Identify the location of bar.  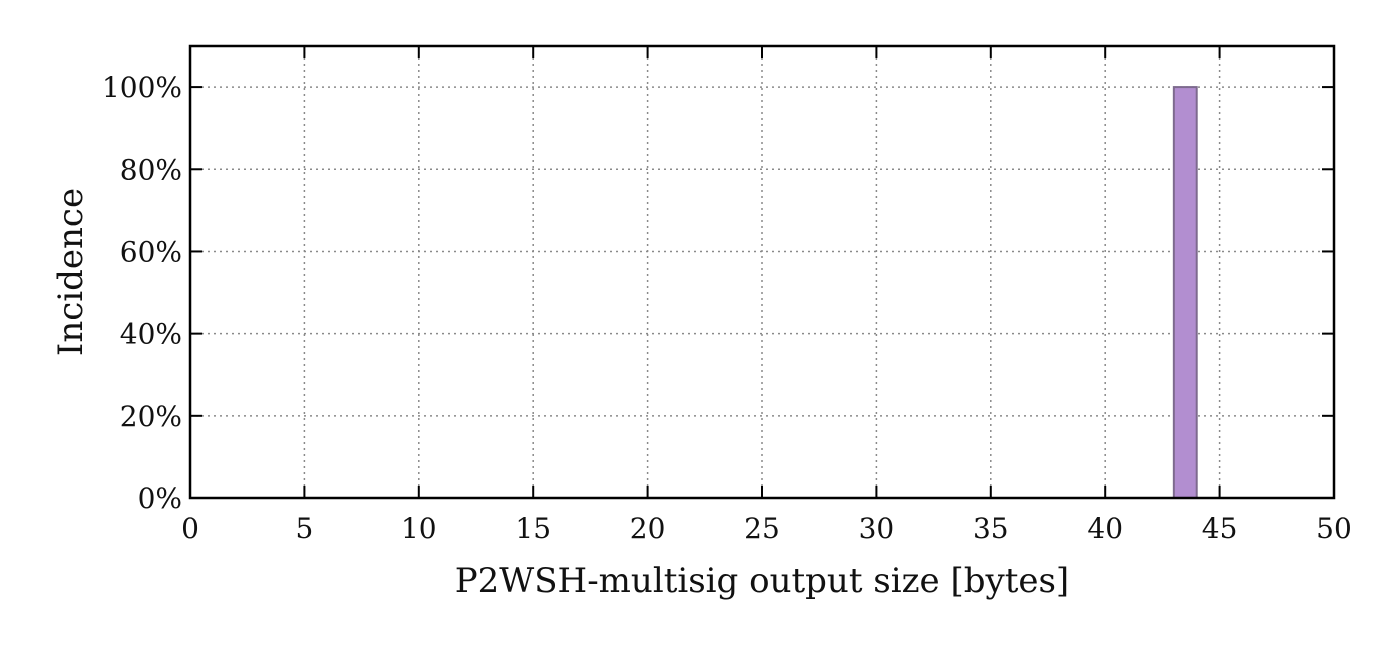
(1185, 292).